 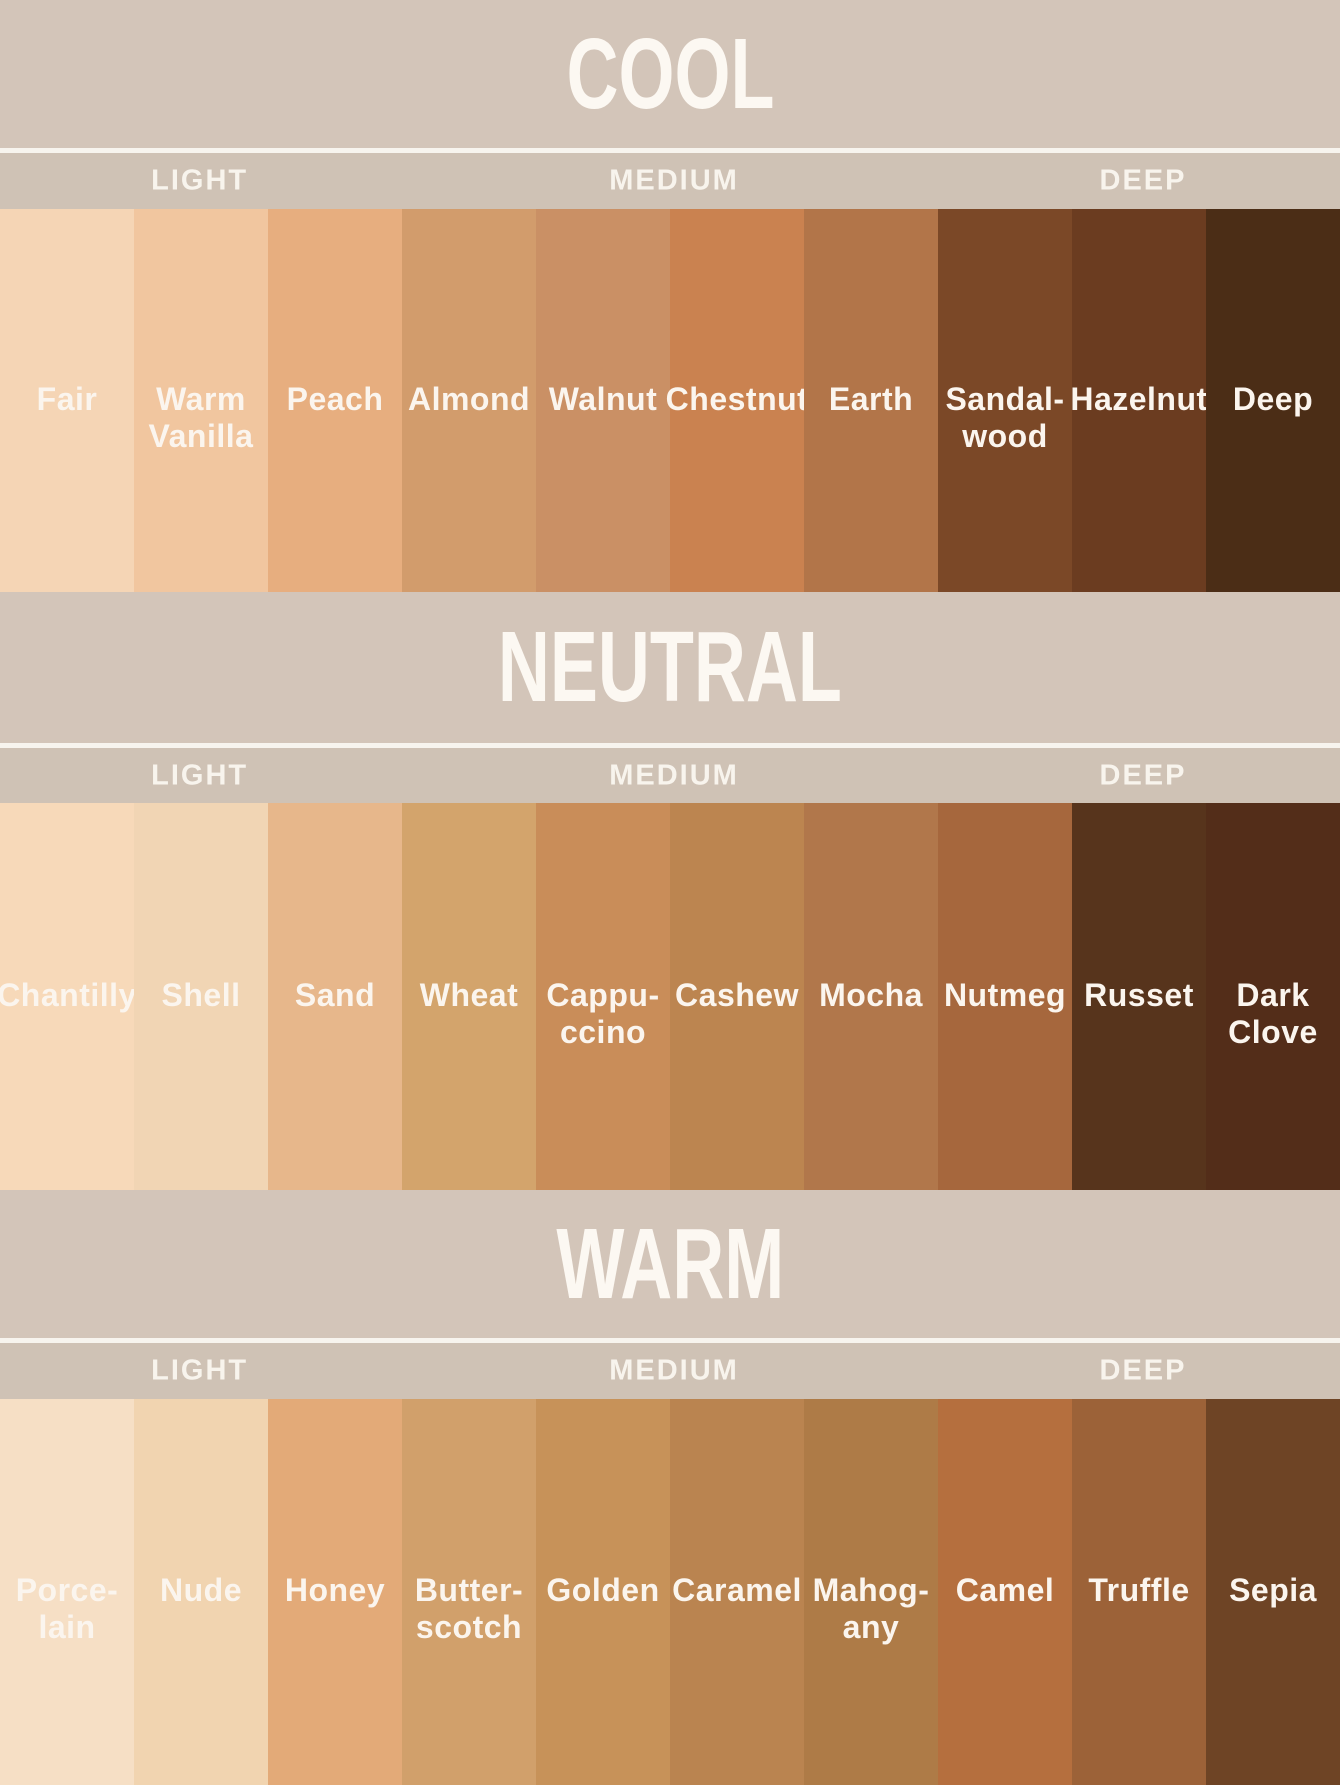 I want to click on color-swatch: Truffle, so click(x=1139, y=1592).